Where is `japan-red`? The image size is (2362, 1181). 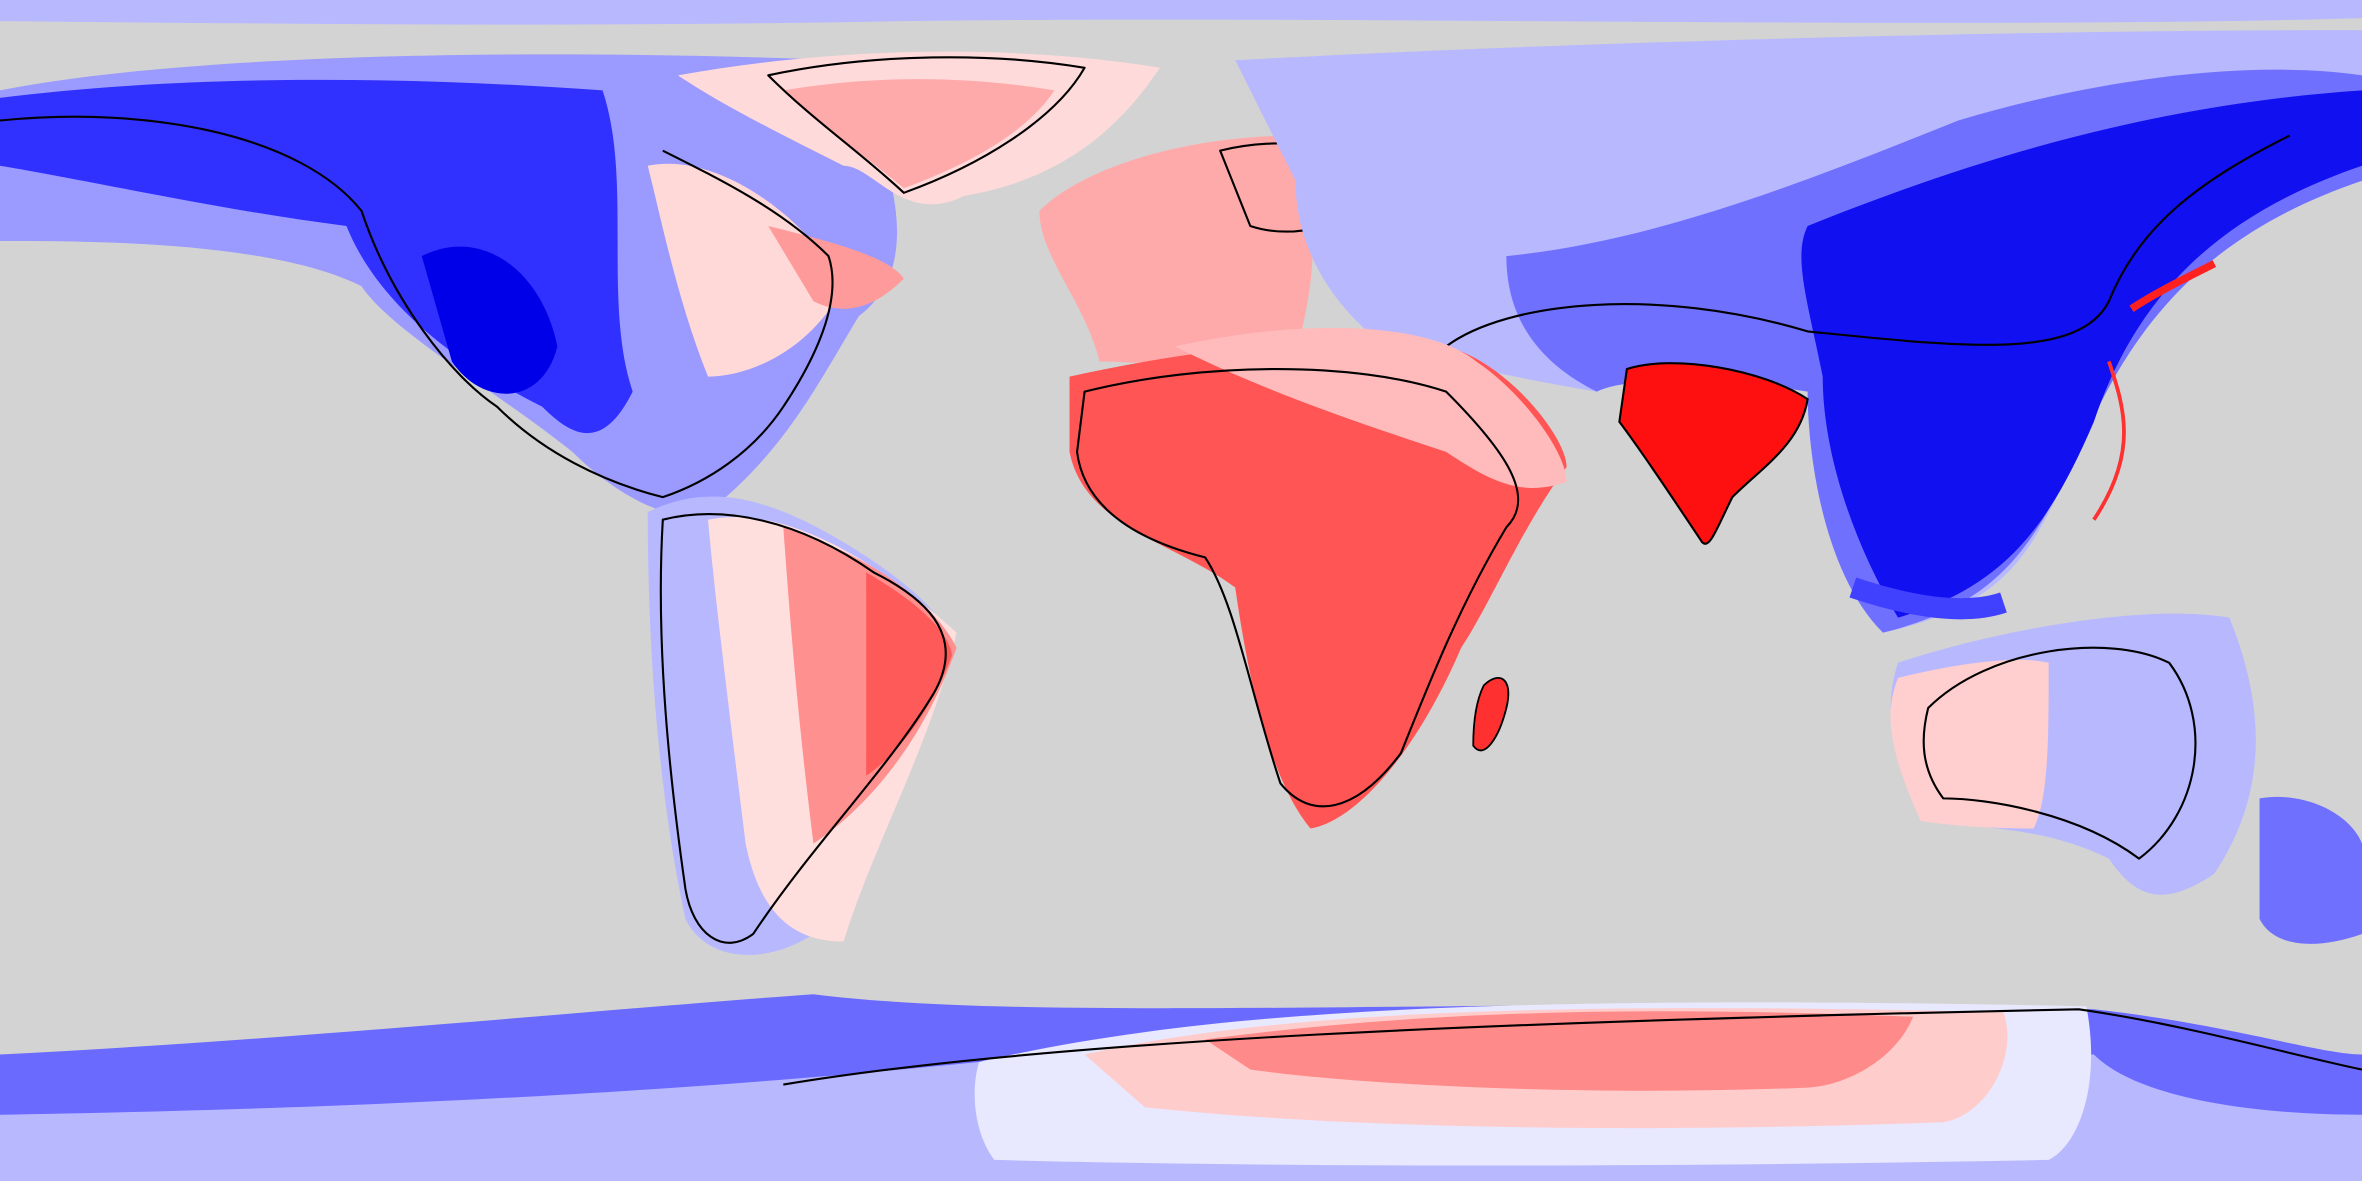
japan-red is located at coordinates (2173, 286).